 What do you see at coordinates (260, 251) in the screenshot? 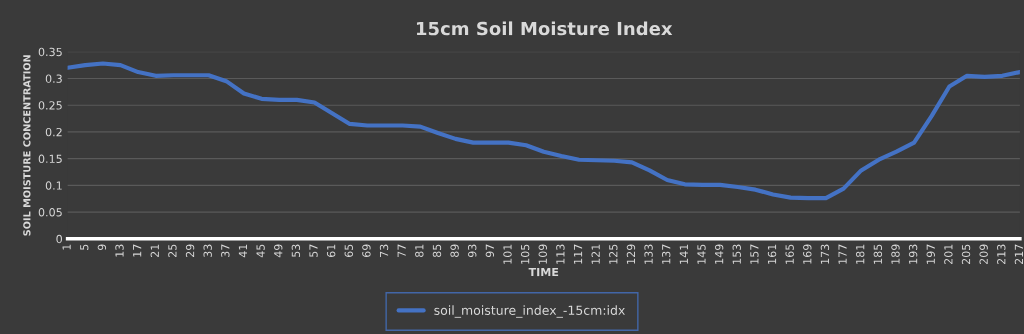
I see `x-tick-label: 45` at bounding box center [260, 251].